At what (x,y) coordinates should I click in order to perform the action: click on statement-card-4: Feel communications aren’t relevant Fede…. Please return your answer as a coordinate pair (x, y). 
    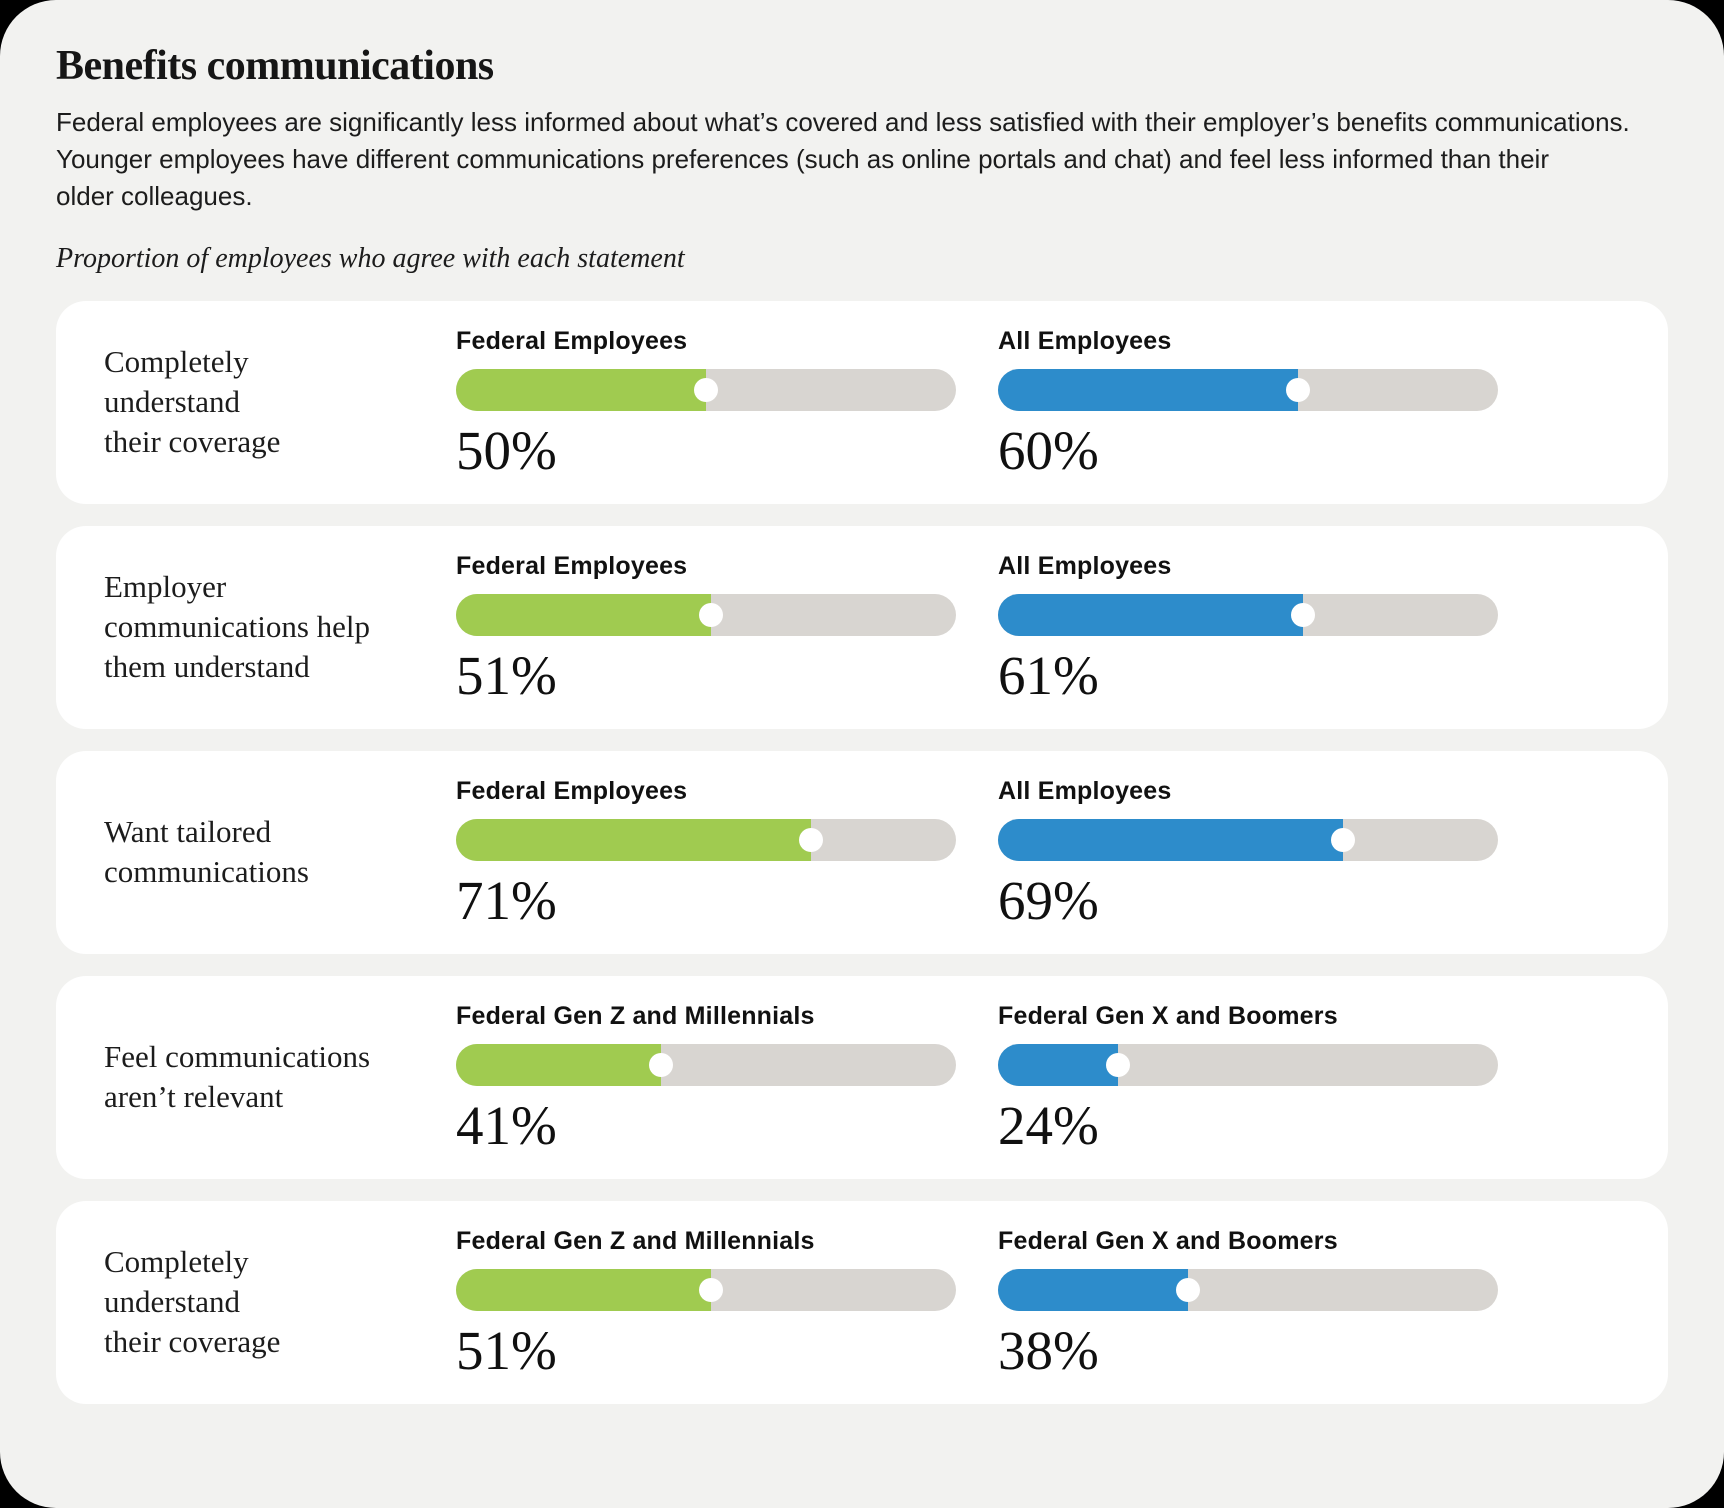
    Looking at the image, I should click on (862, 1077).